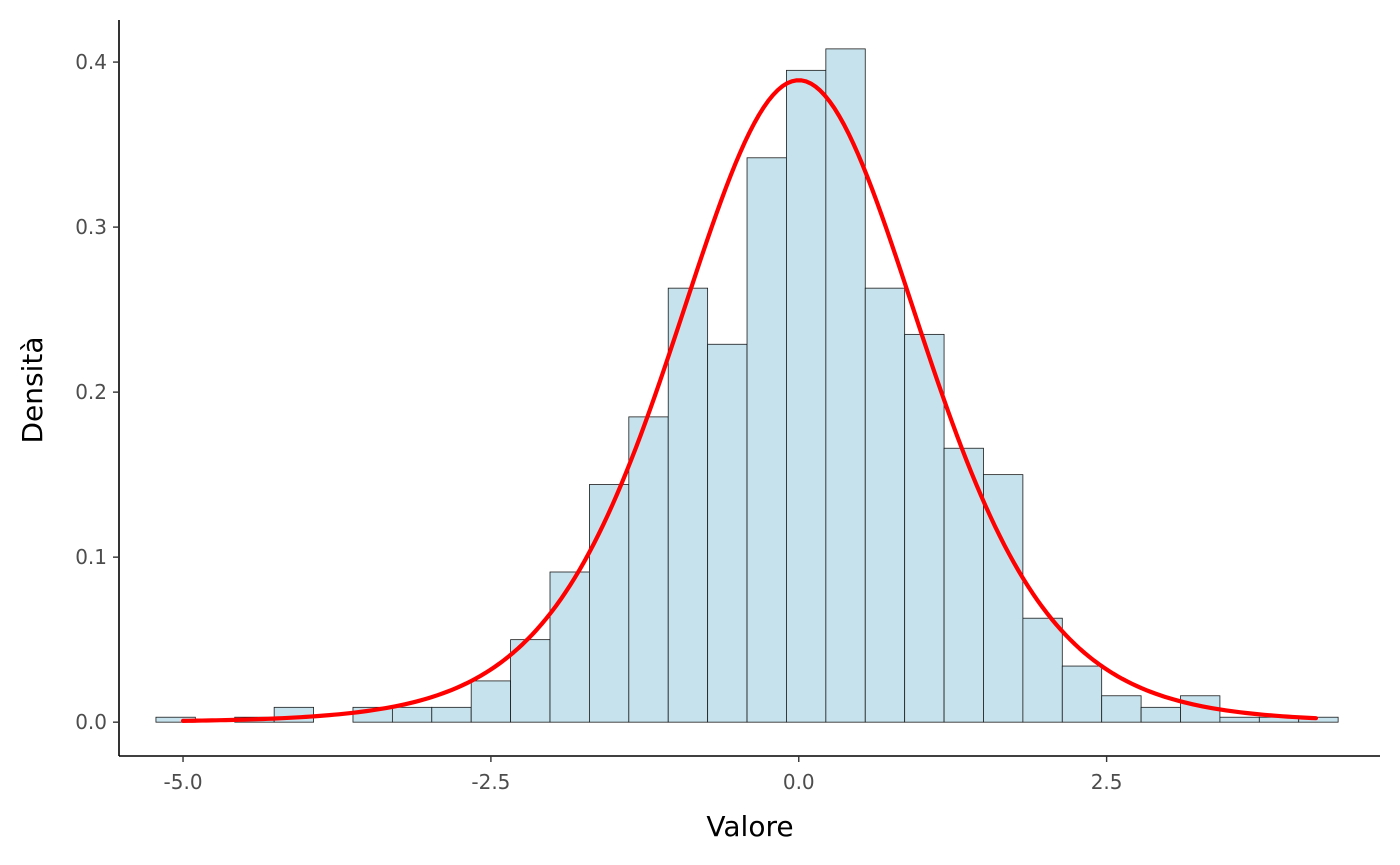 Image resolution: width=1400 pixels, height=865 pixels. I want to click on y-axis-title: Densità, so click(32, 389).